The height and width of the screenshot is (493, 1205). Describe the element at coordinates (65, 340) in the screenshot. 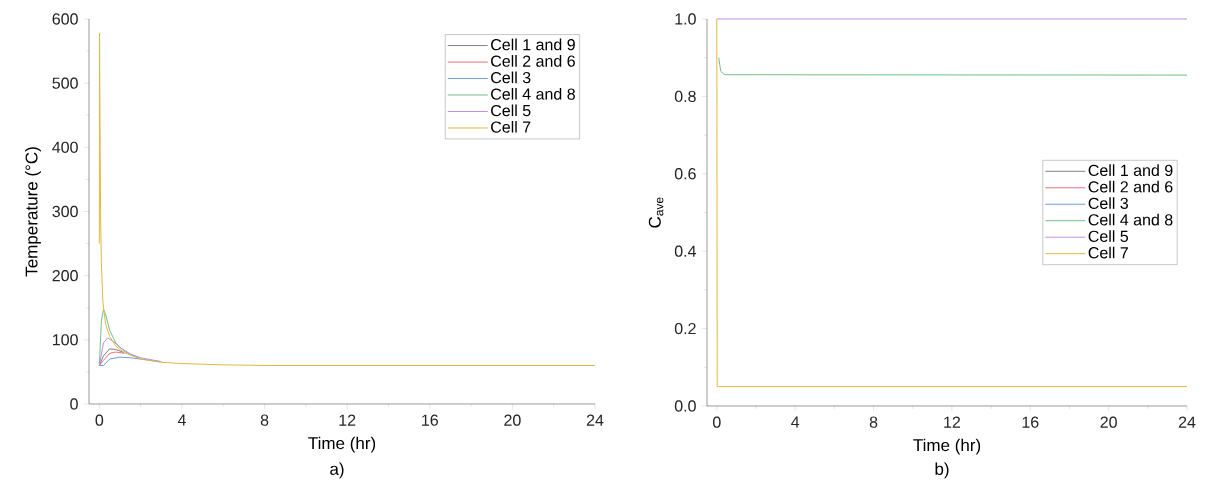

I see `y-tick-label: 100` at that location.